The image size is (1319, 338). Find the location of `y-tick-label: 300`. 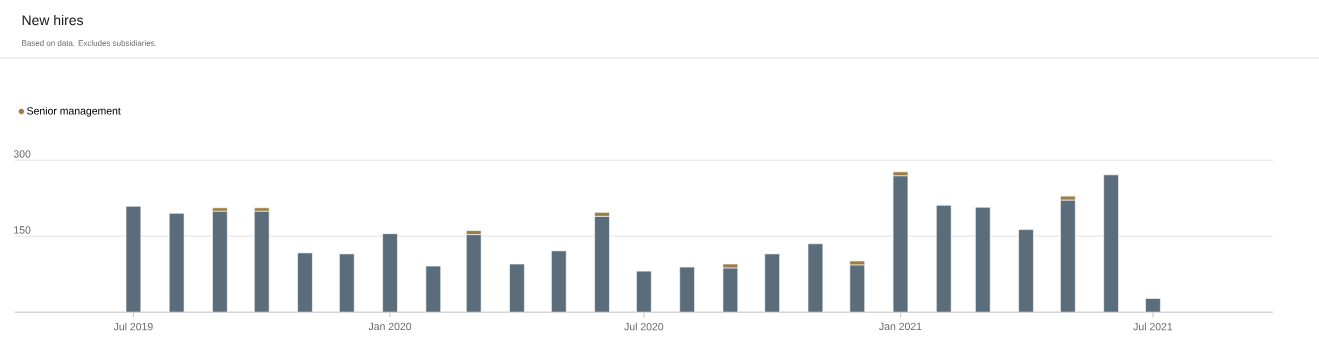

y-tick-label: 300 is located at coordinates (22, 154).